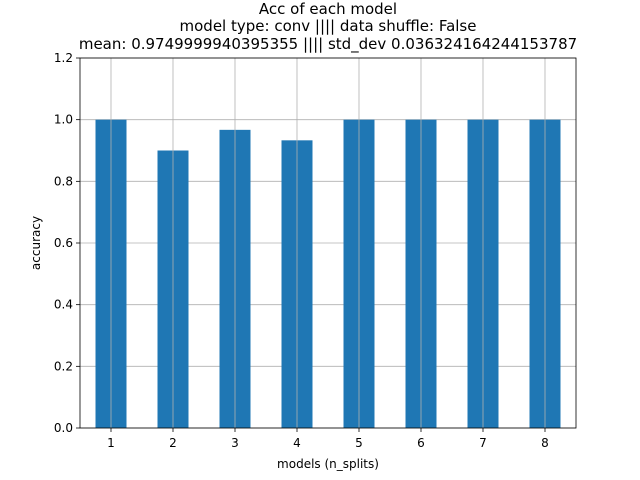  Describe the element at coordinates (297, 443) in the screenshot. I see `x-tick-label: 4` at that location.